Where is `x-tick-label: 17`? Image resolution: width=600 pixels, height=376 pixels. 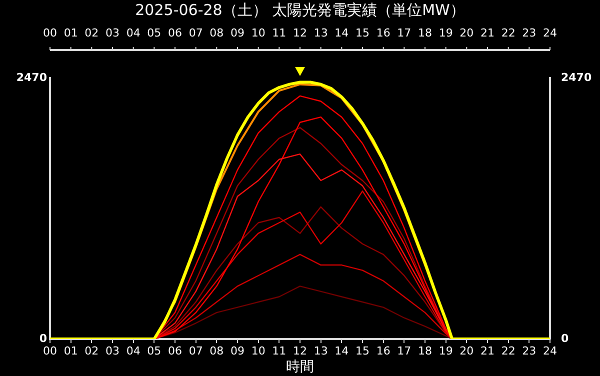 x-tick-label: 17 is located at coordinates (404, 33).